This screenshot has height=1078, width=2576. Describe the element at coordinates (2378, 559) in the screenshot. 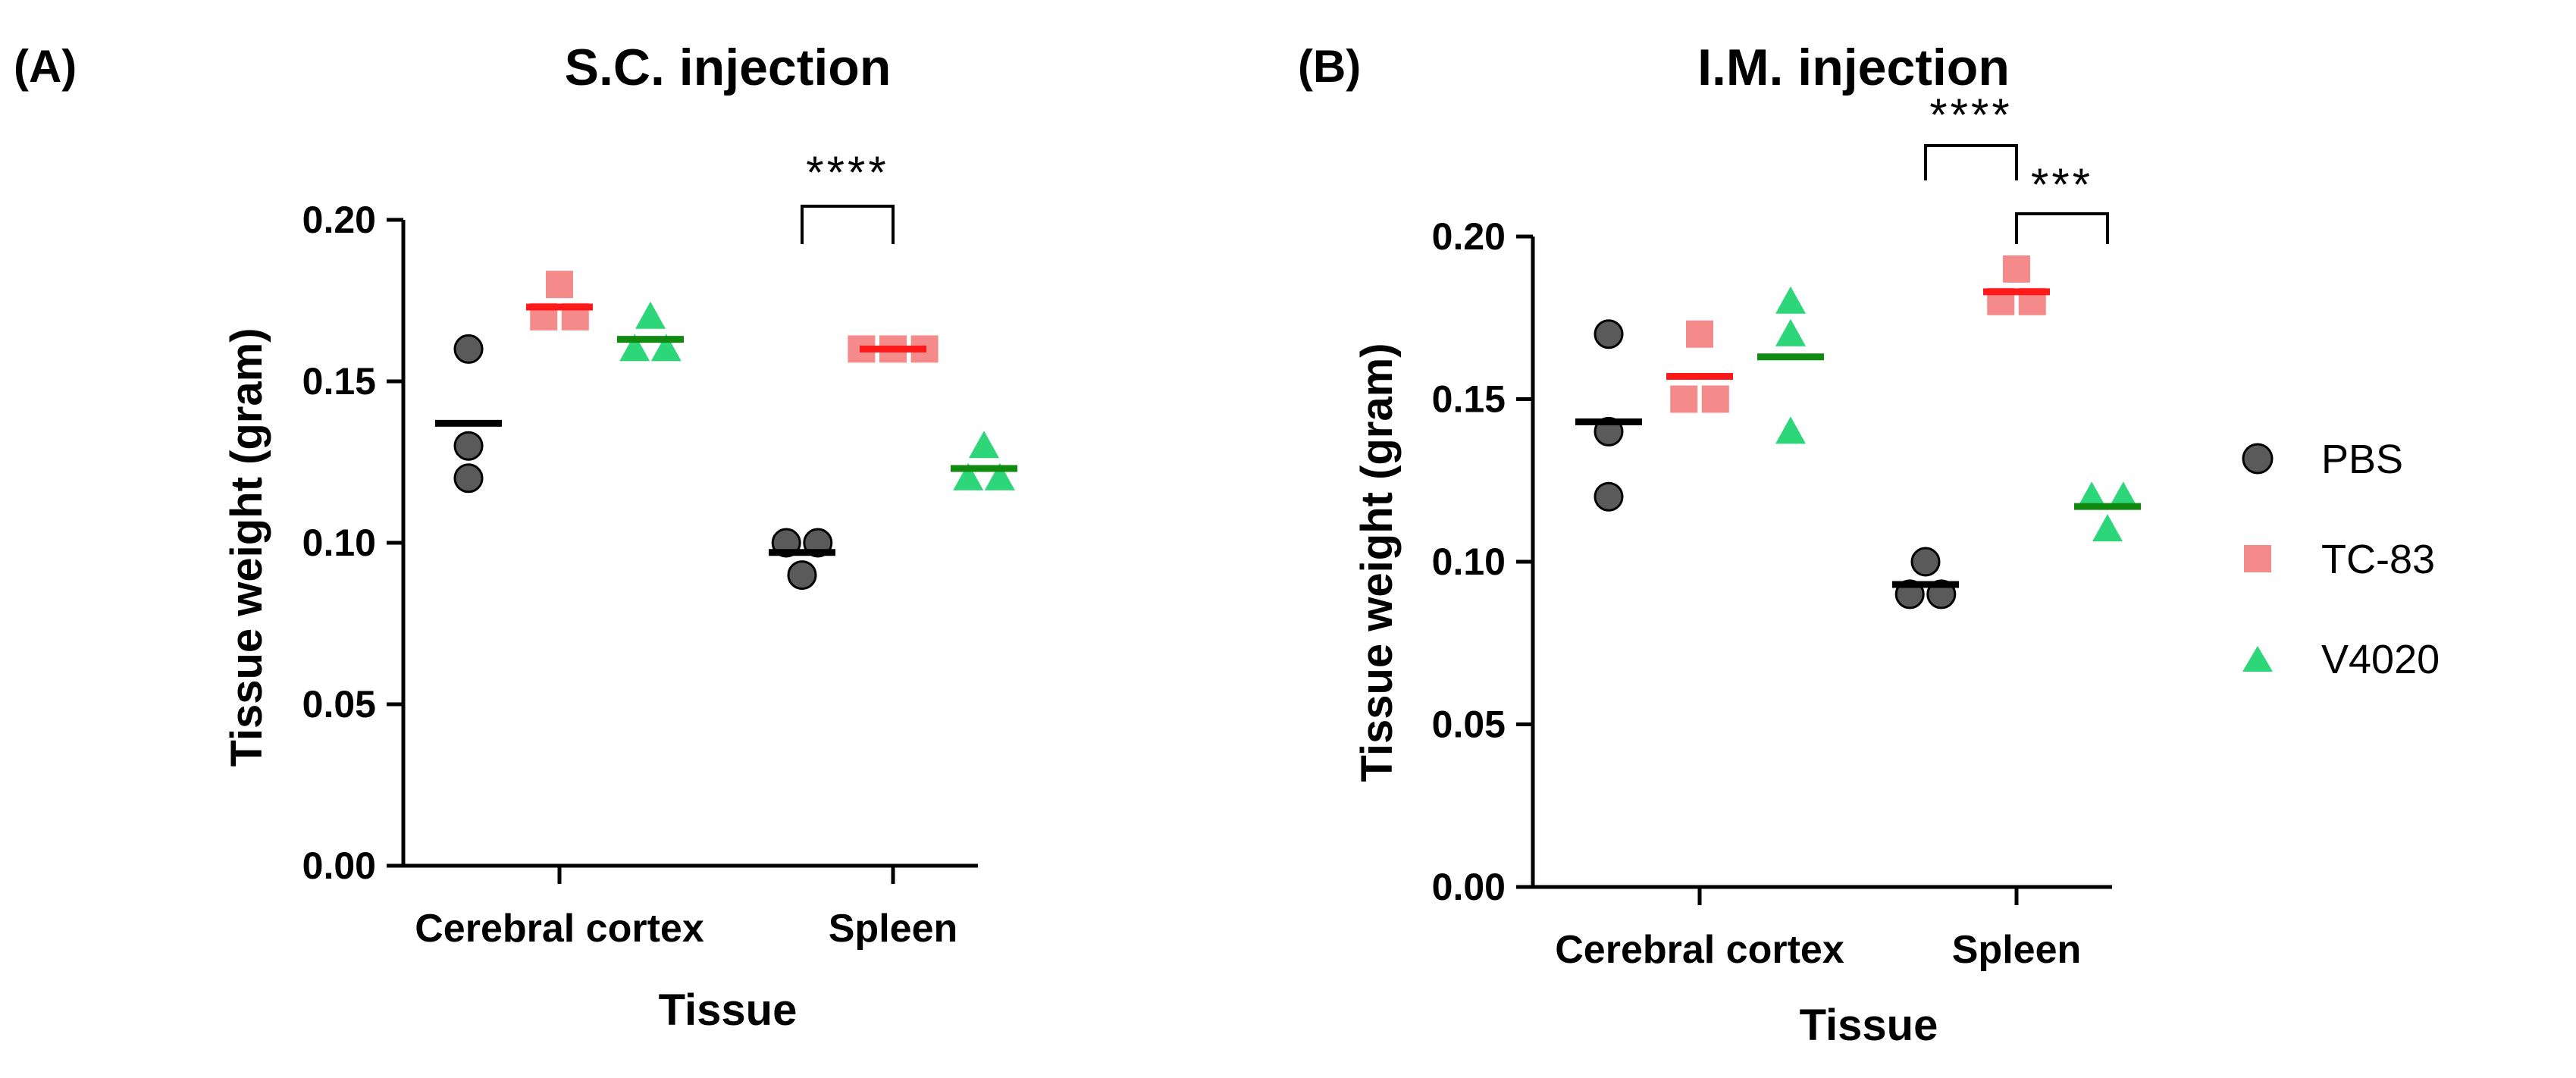

I see `legend-label: TC-83` at that location.